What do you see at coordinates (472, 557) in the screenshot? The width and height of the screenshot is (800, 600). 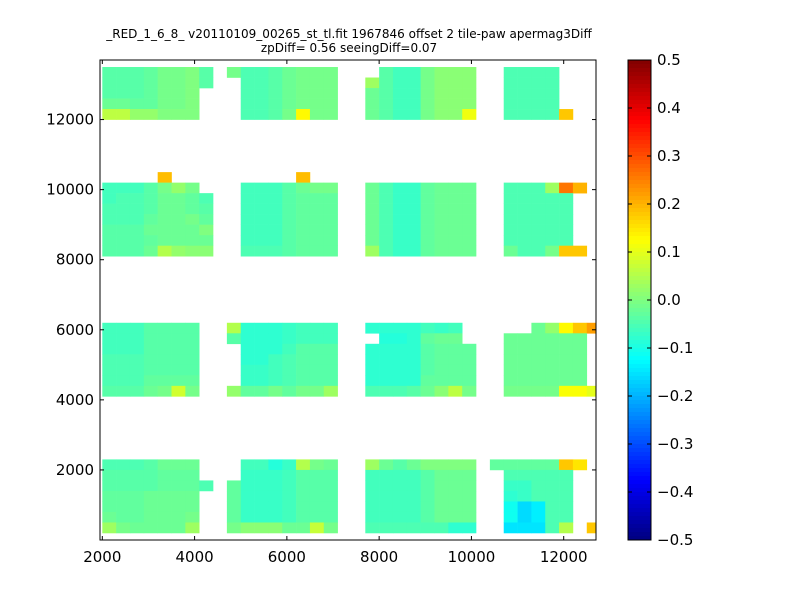 I see `x-tick-label: 10000` at bounding box center [472, 557].